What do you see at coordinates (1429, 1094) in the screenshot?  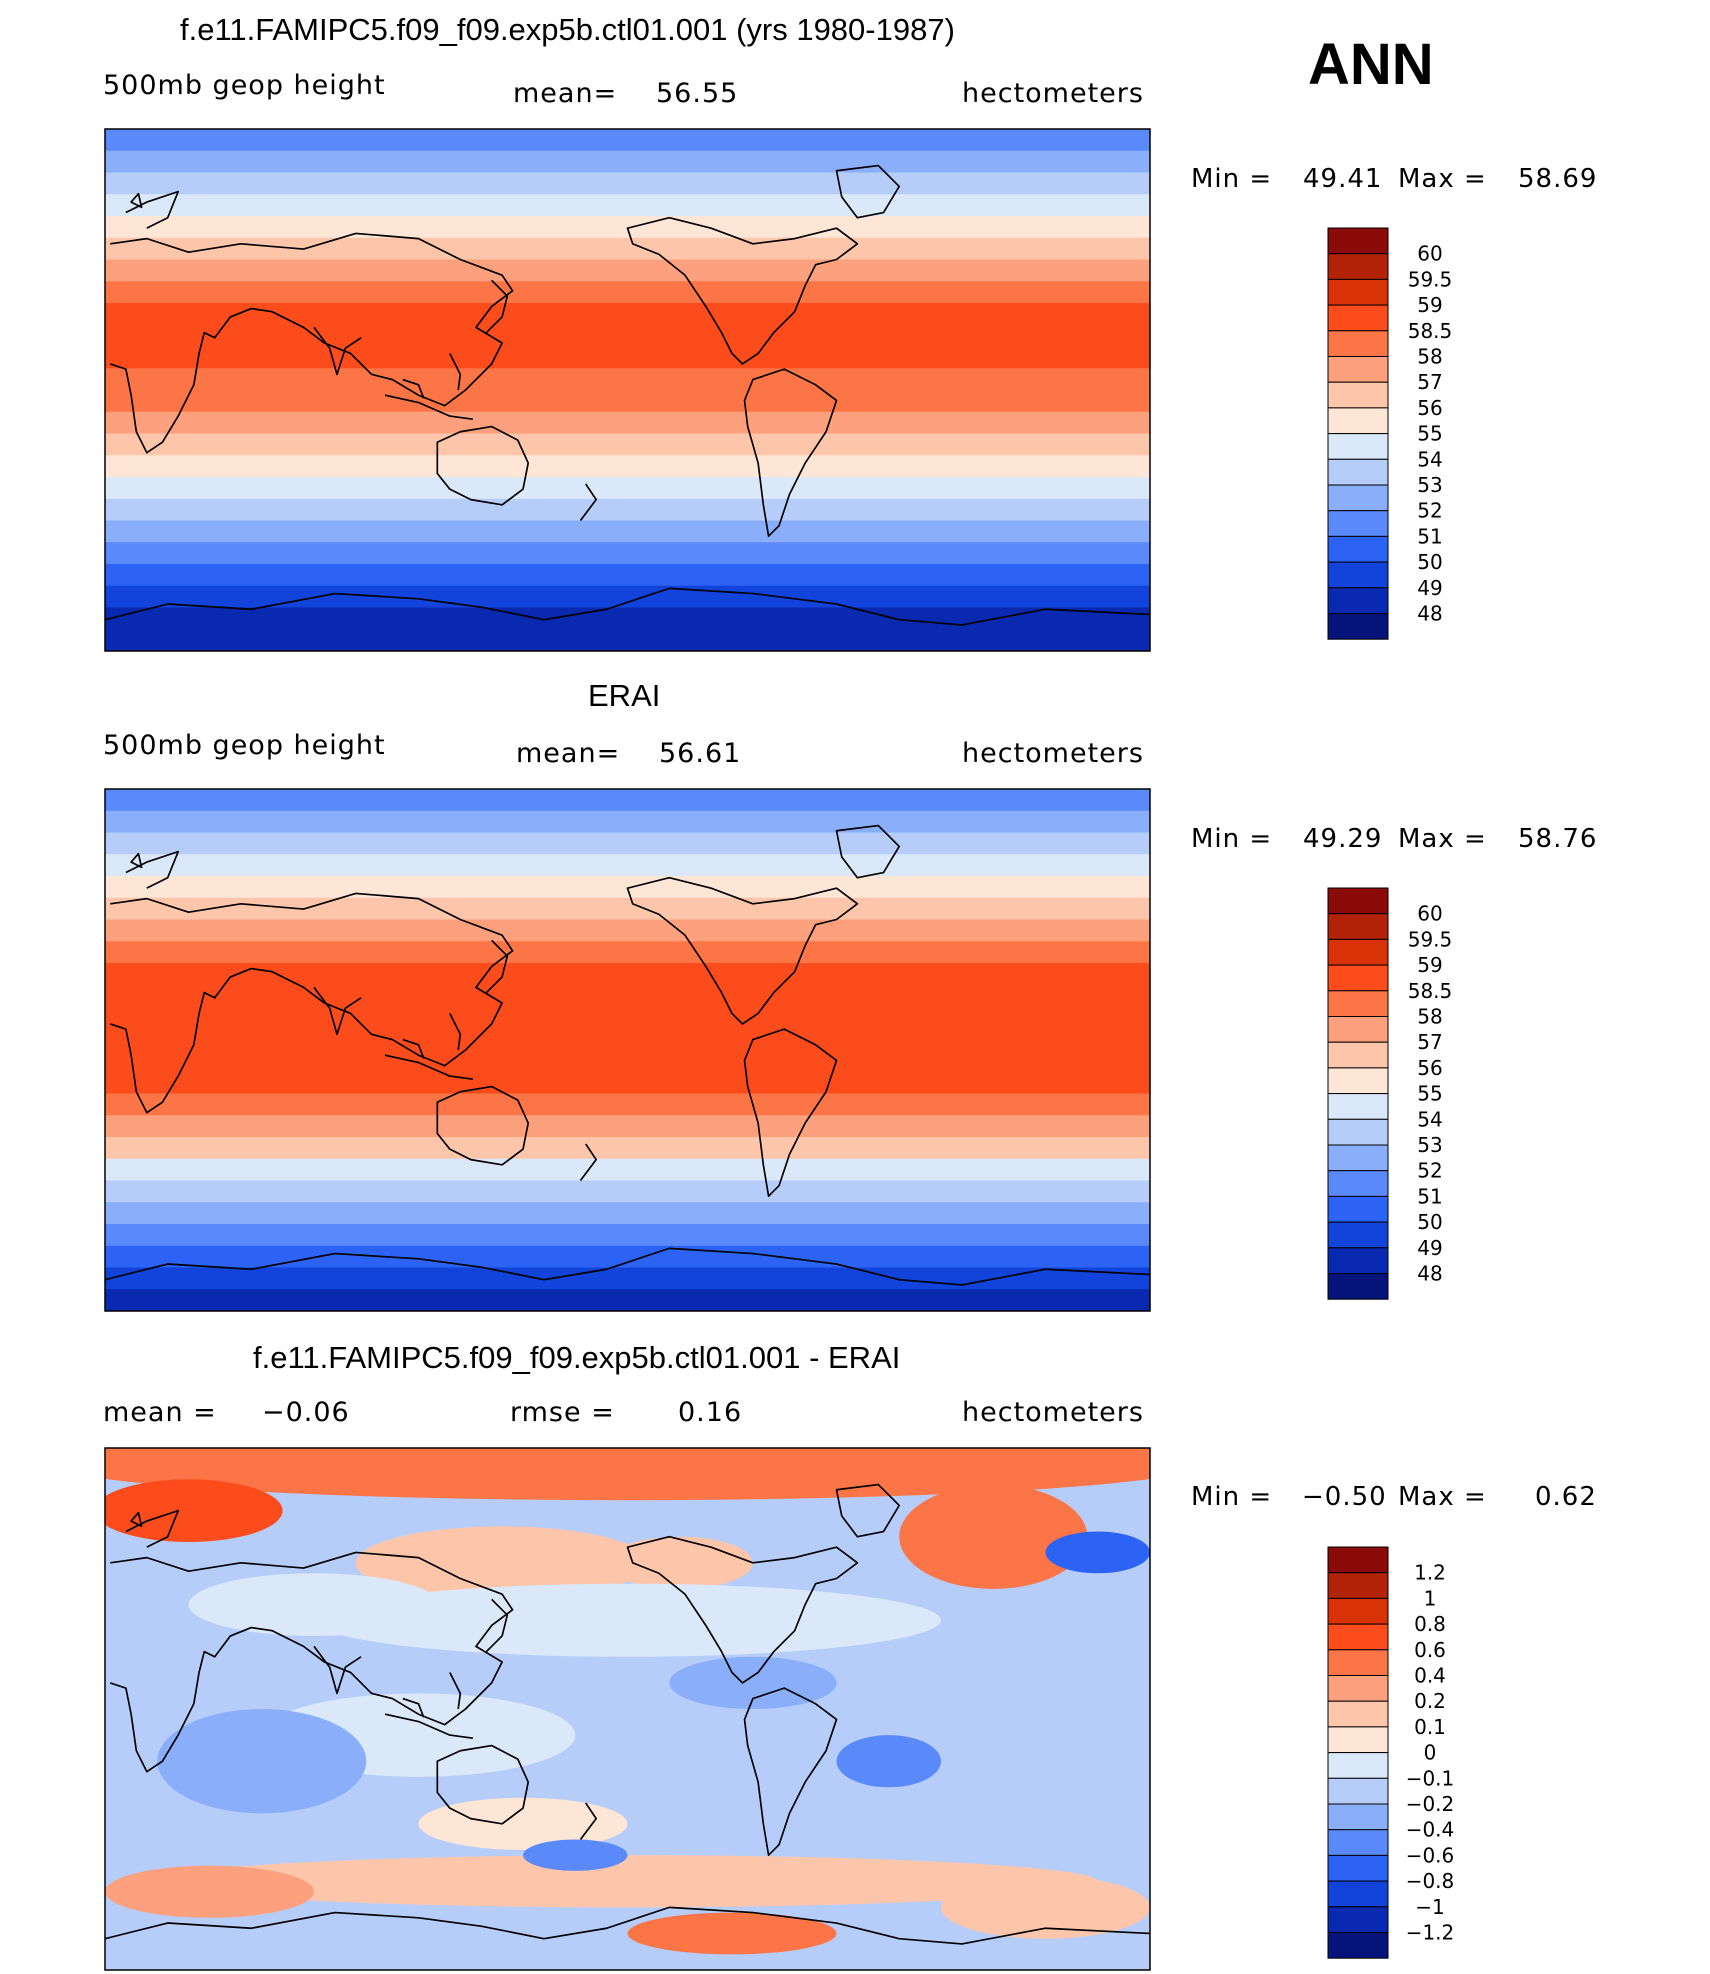 I see `colorbar-tick-label: 55` at bounding box center [1429, 1094].